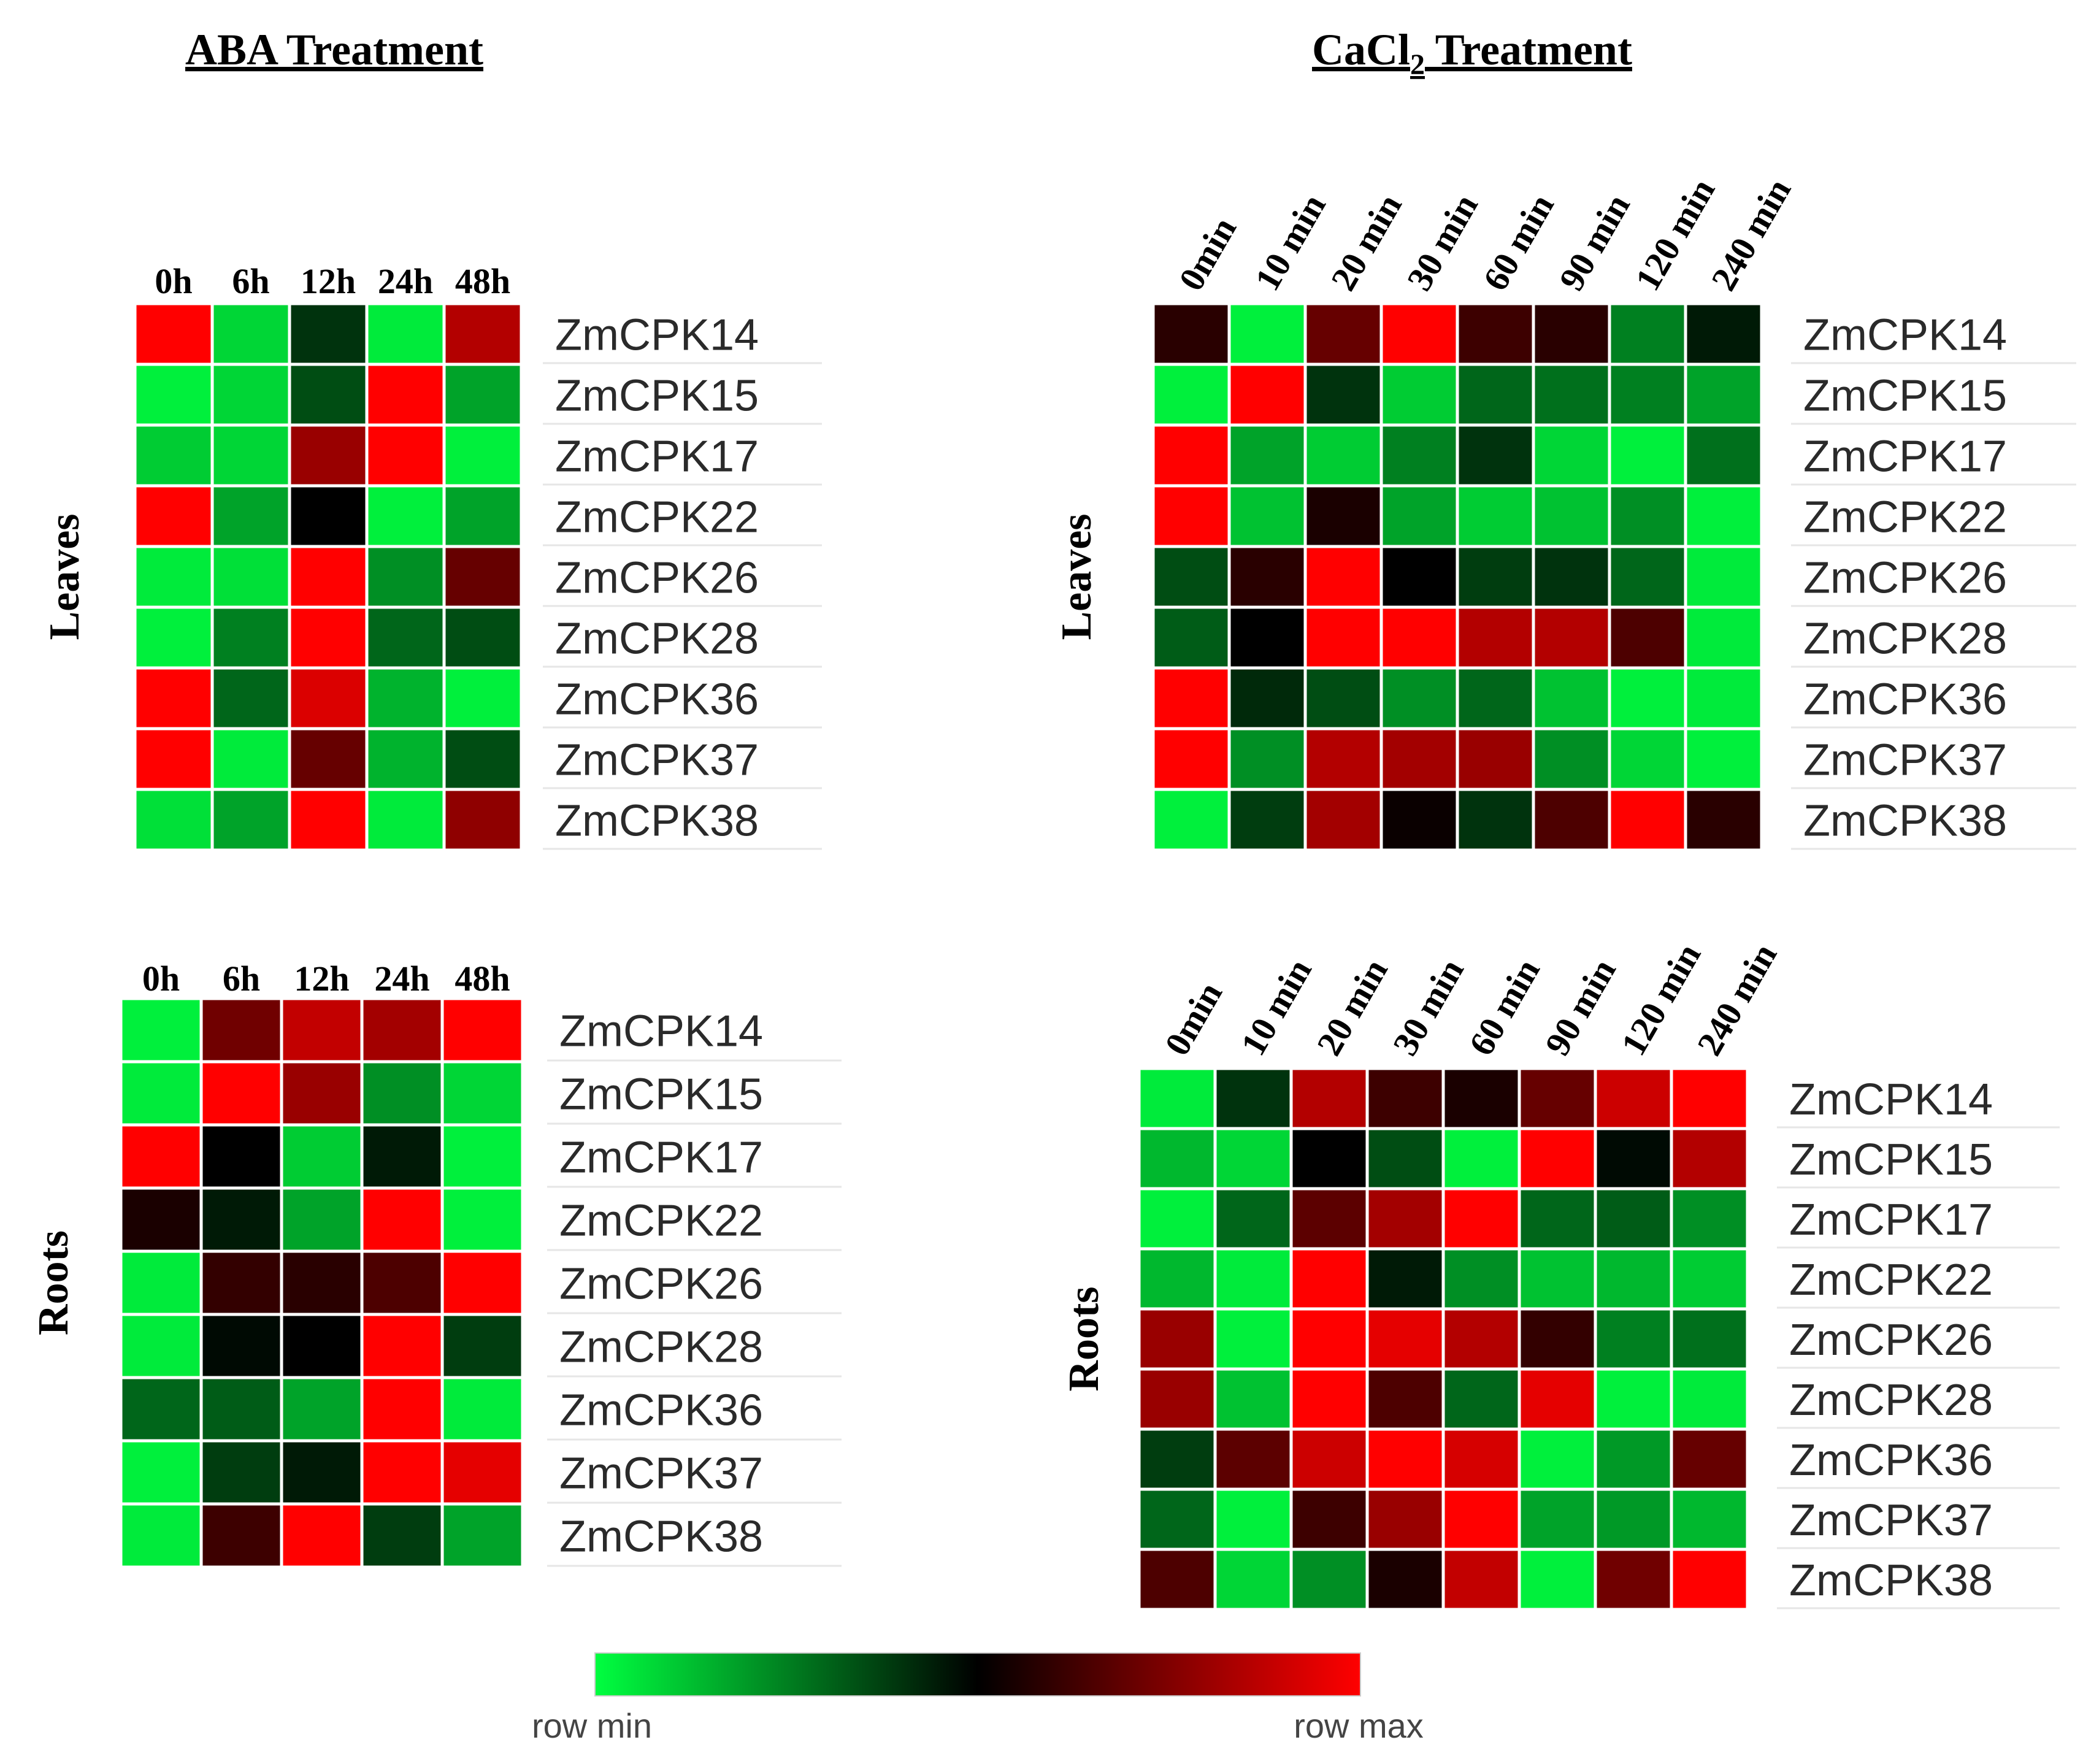 This screenshot has height=1764, width=2083. I want to click on cacl2-treatment-title: CaCl2 Treatment, so click(1472, 53).